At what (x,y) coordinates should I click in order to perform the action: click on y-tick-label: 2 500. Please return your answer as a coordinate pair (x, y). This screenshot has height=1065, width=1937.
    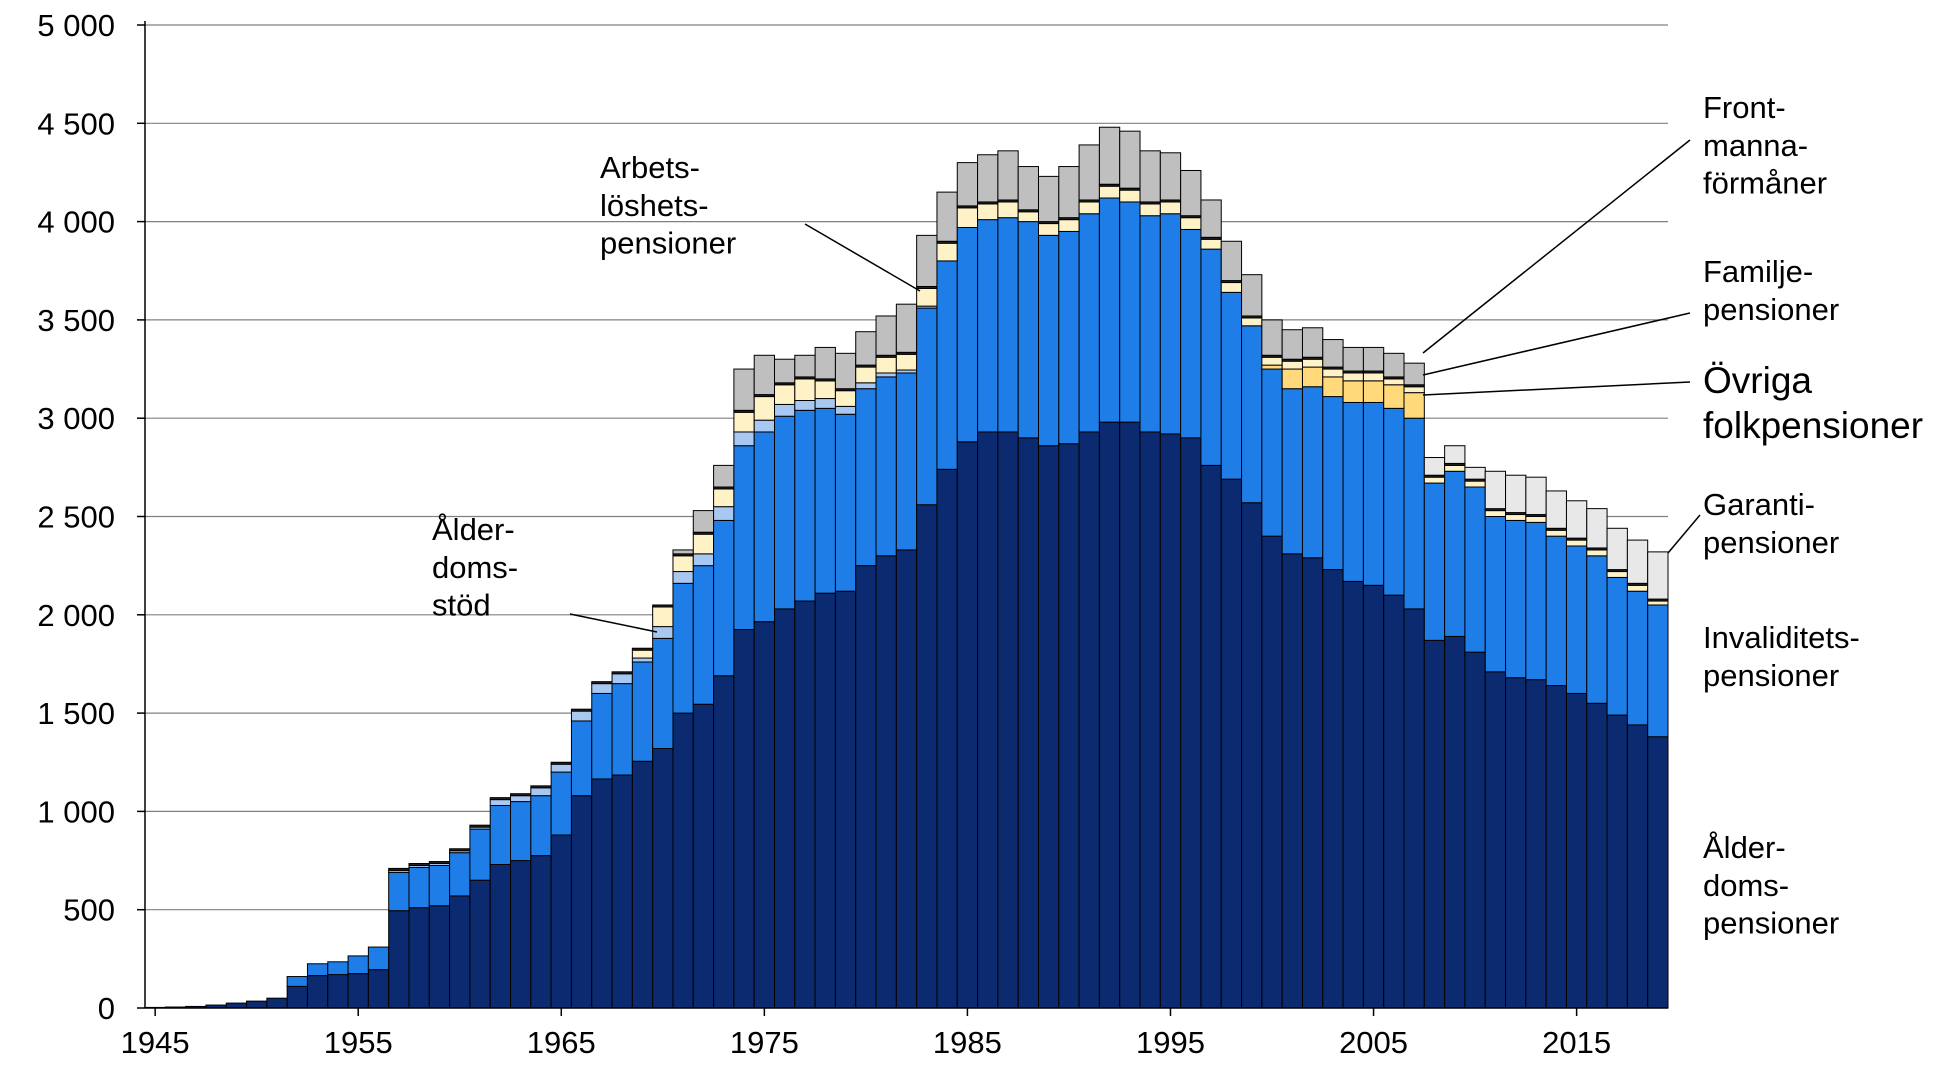
    Looking at the image, I should click on (76, 517).